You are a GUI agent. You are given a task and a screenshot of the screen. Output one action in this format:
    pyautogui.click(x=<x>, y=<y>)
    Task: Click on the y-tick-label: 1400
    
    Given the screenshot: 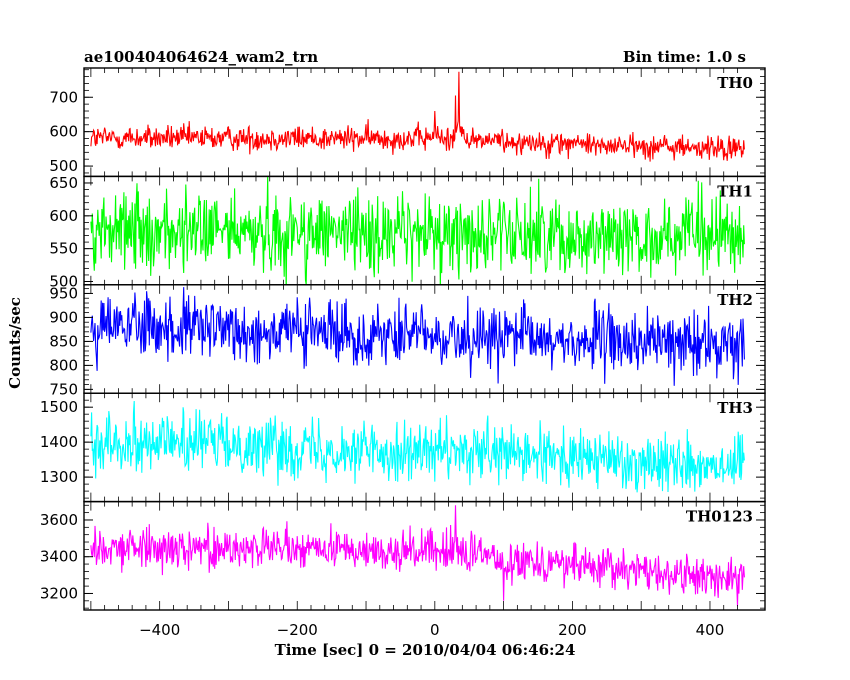 What is the action you would take?
    pyautogui.click(x=59, y=442)
    